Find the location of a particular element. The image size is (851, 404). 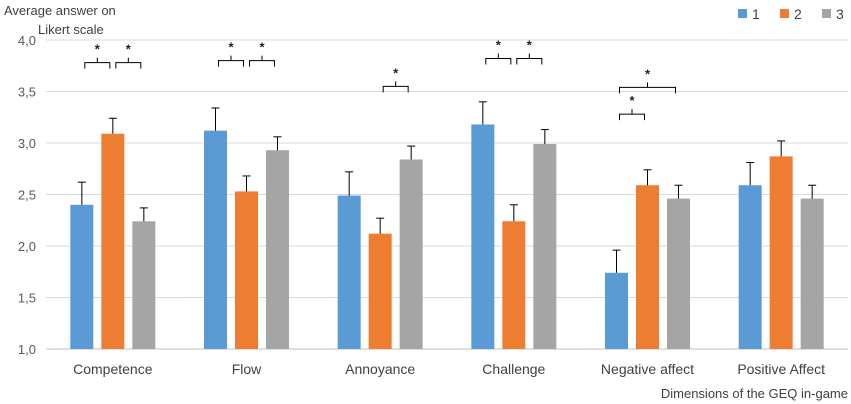

legend-label-3: 3 is located at coordinates (840, 14).